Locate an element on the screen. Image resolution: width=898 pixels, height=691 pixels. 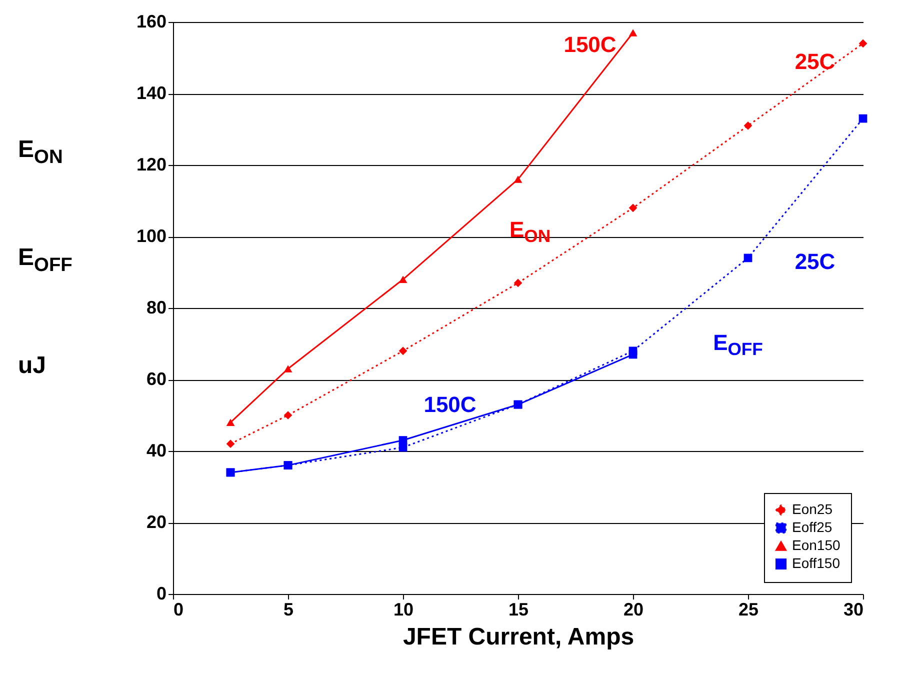
x-tick-label: 5 is located at coordinates (288, 610).